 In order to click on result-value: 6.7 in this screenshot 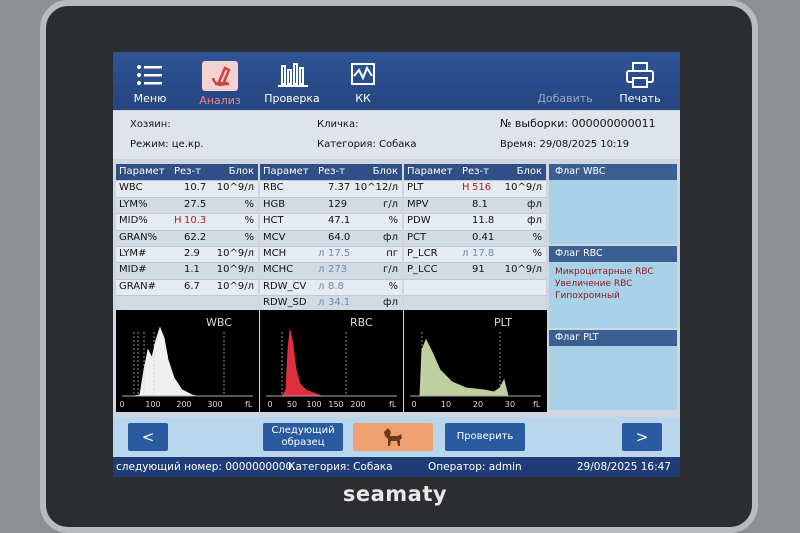, I will do `click(192, 286)`.